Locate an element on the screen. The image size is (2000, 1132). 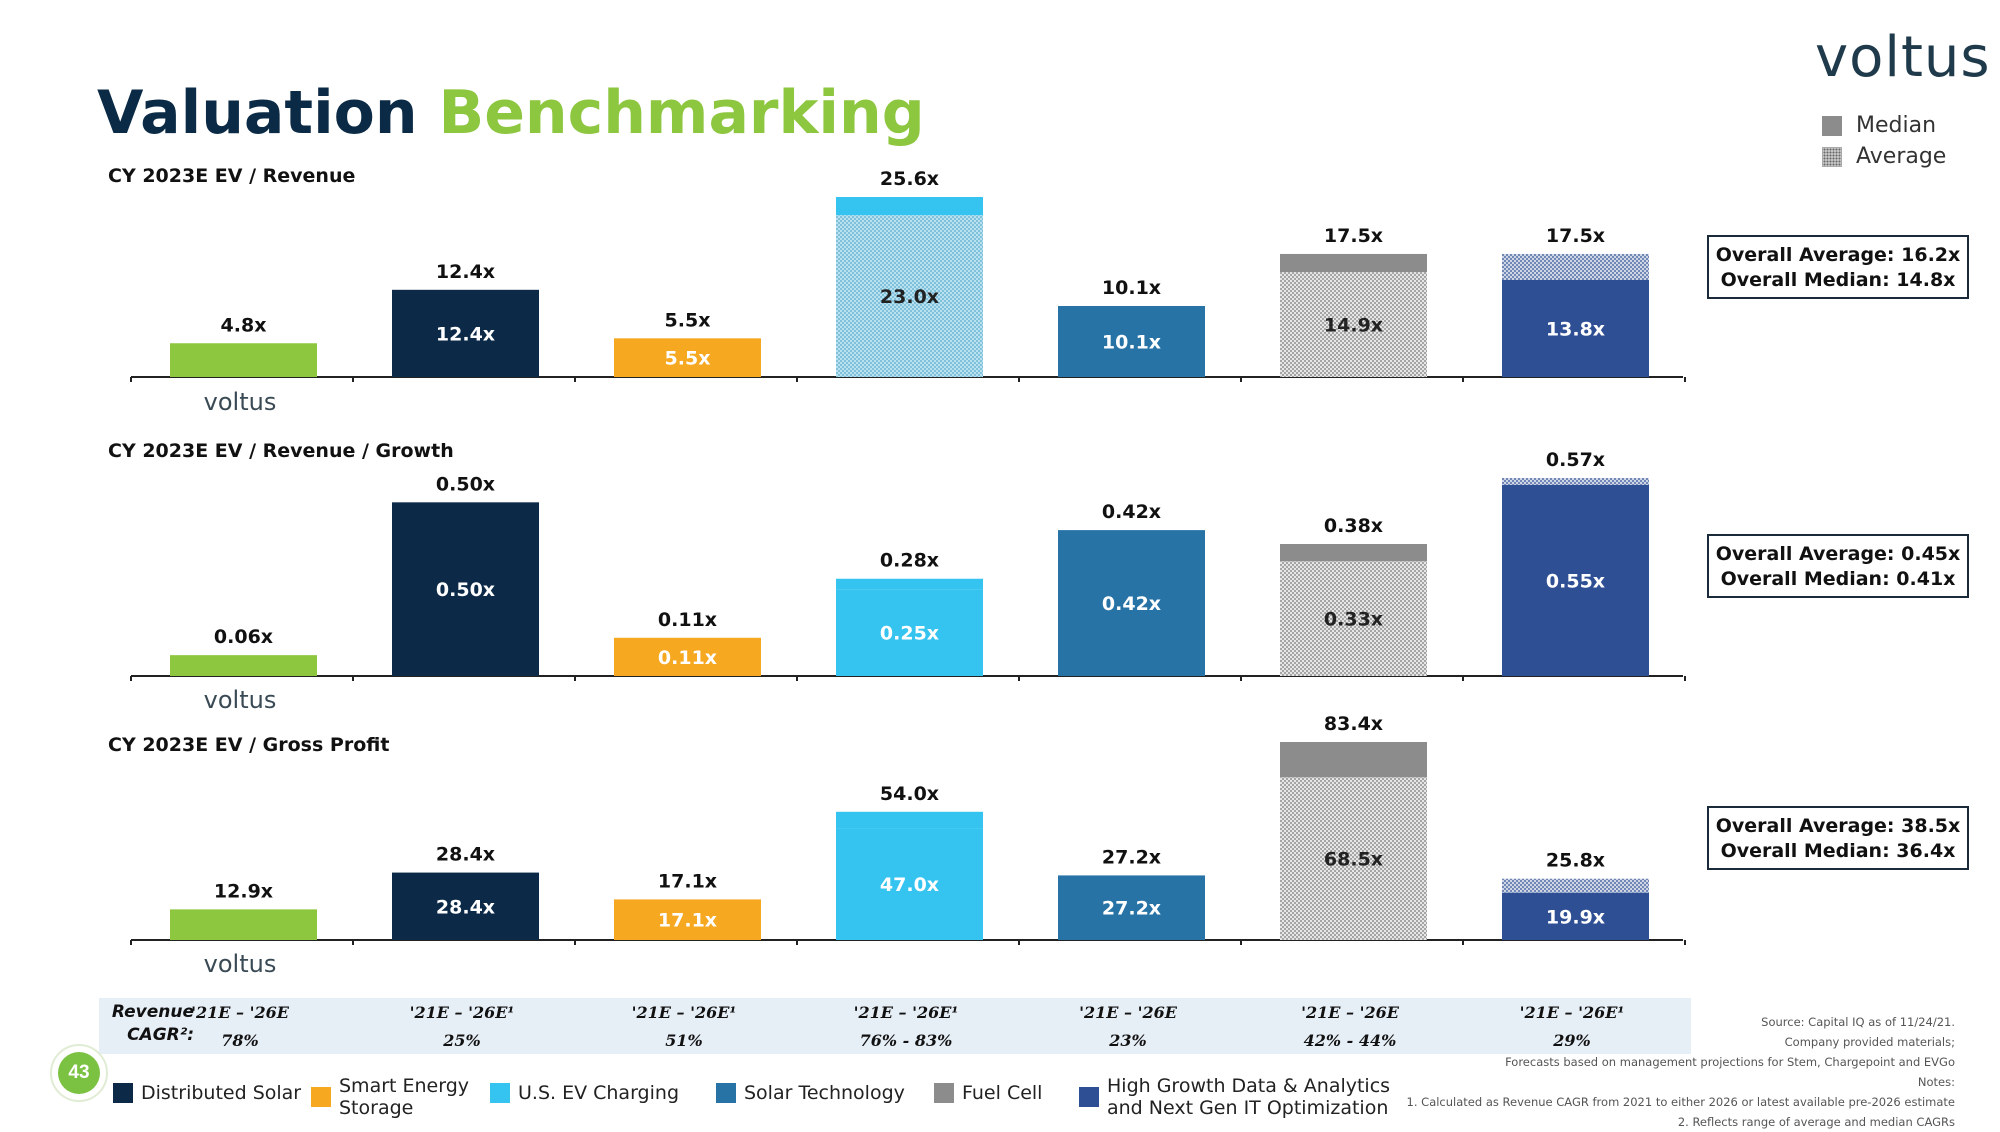
legend-item: Smart Energy Storage is located at coordinates (390, 1097).